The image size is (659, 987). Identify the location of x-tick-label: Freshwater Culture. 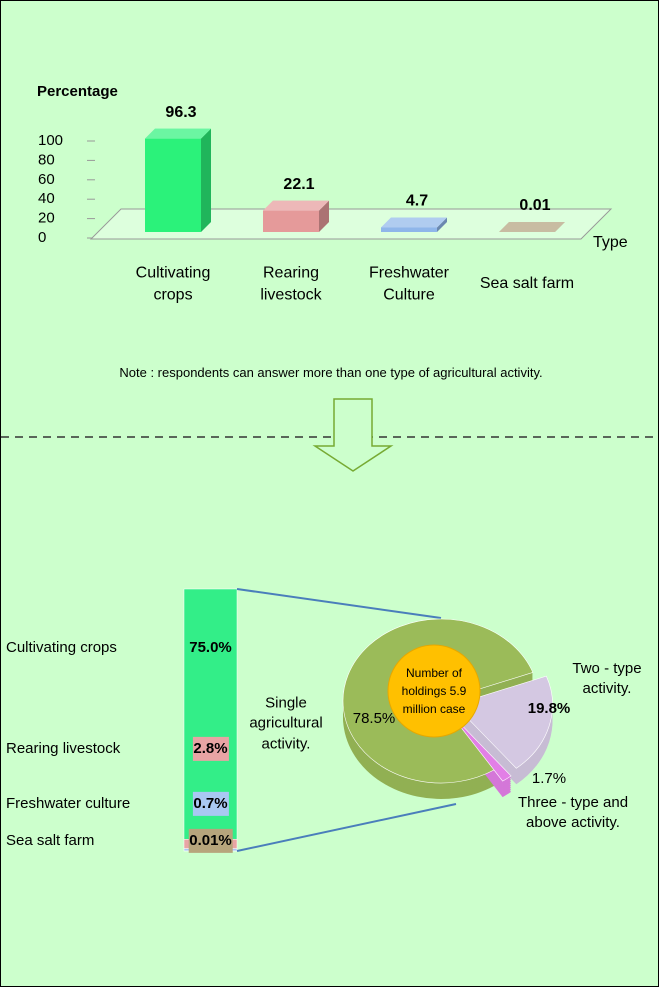
(409, 283).